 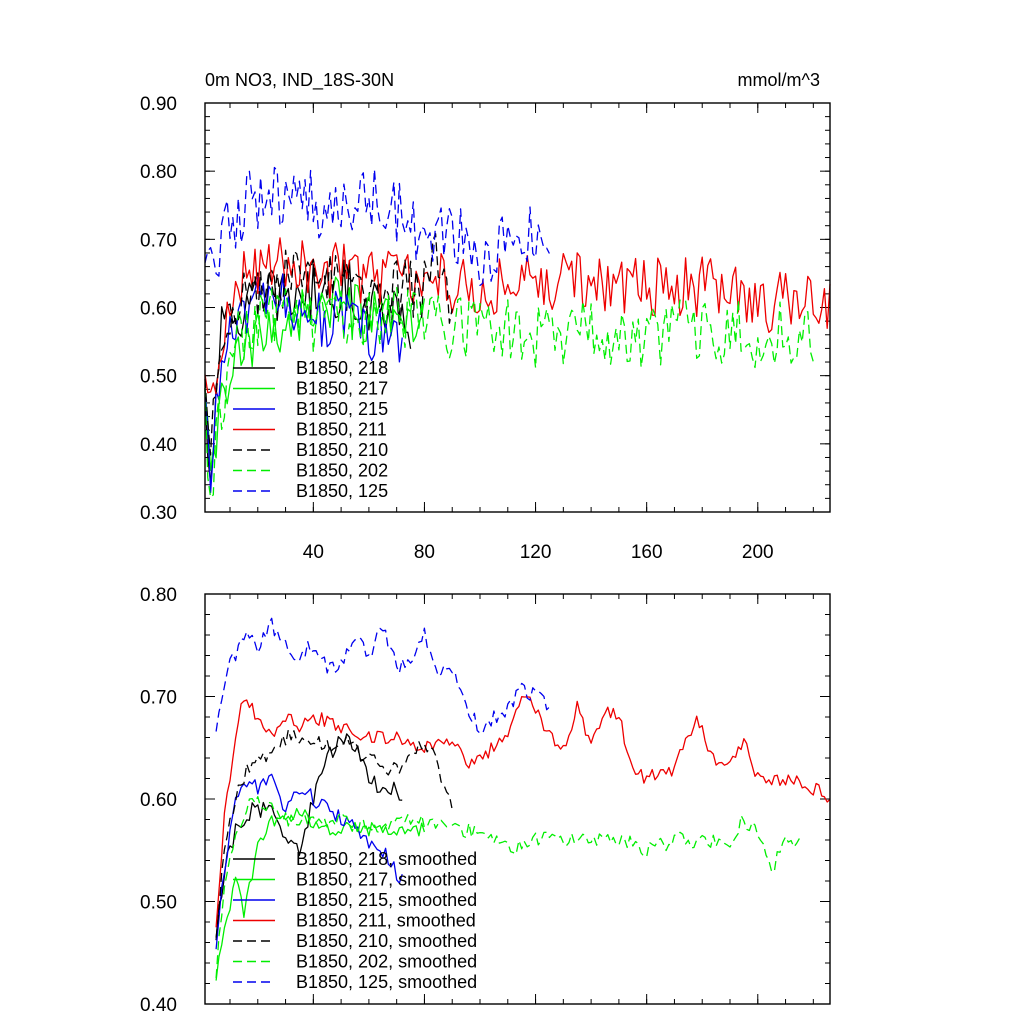 I want to click on x-tick-label: 80, so click(x=424, y=552).